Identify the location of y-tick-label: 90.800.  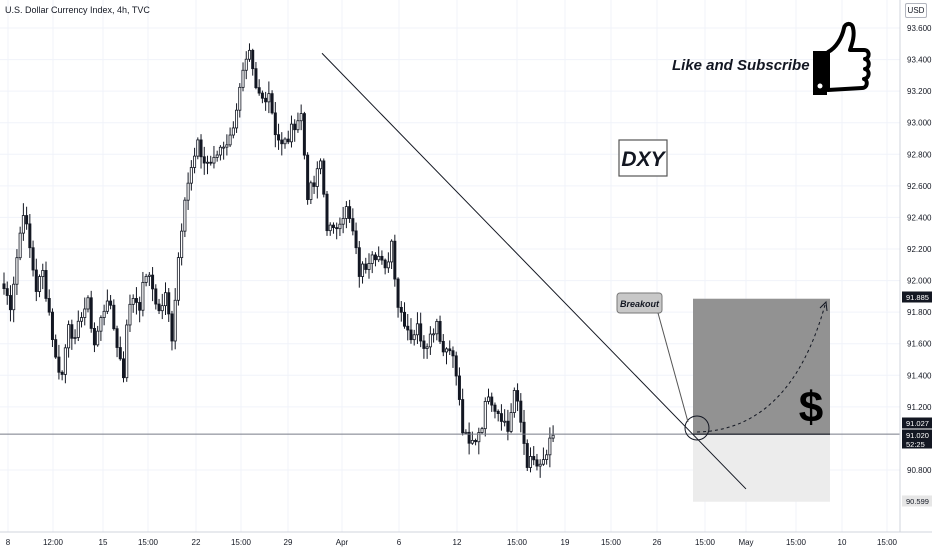
(919, 470).